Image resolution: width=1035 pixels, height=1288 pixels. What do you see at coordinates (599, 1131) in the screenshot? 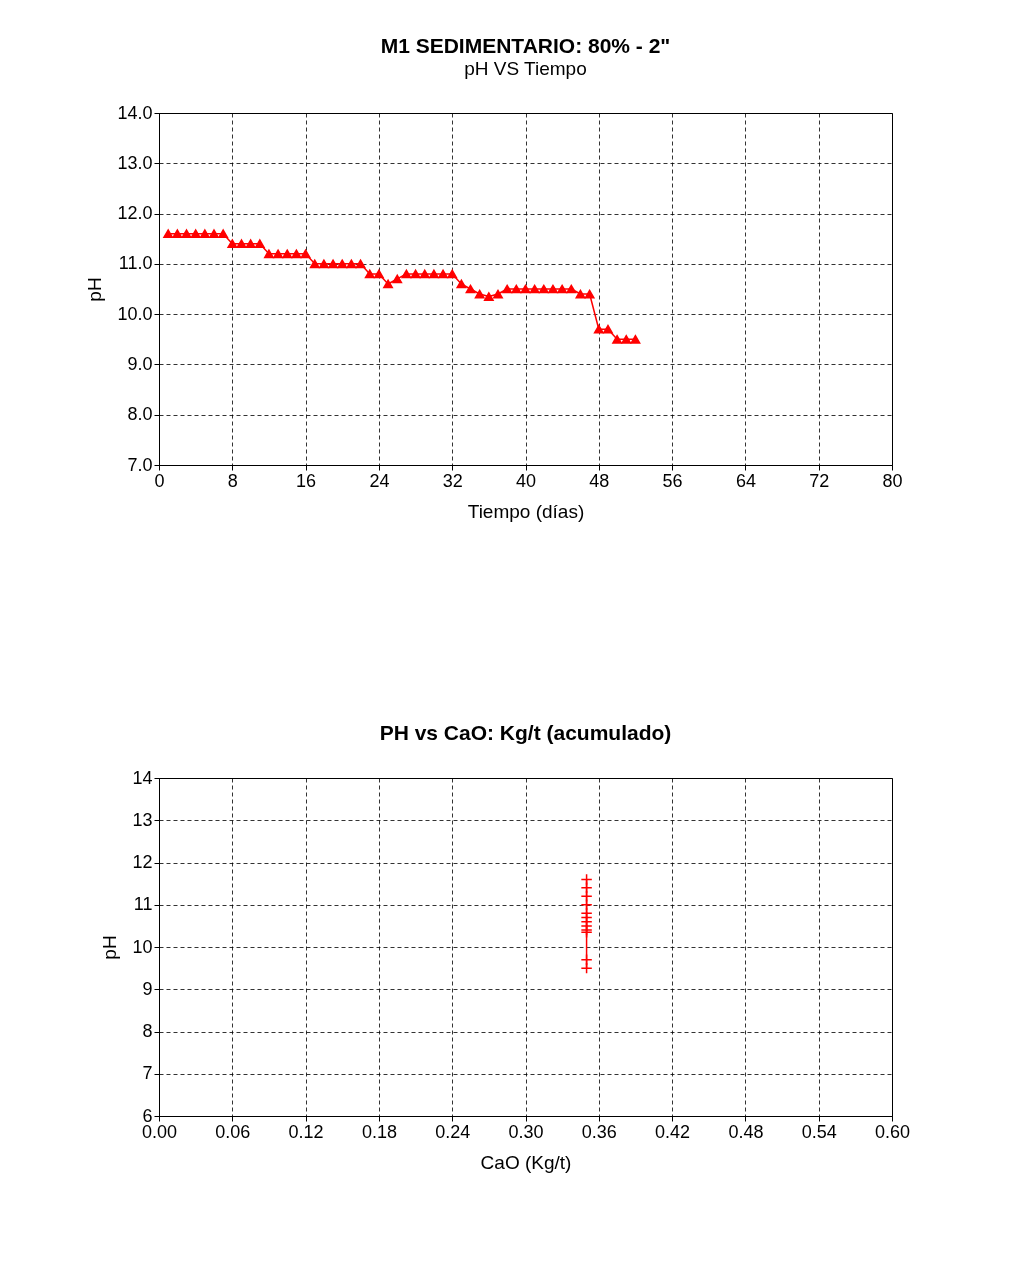
I see `x-tick-label: 0.36` at bounding box center [599, 1131].